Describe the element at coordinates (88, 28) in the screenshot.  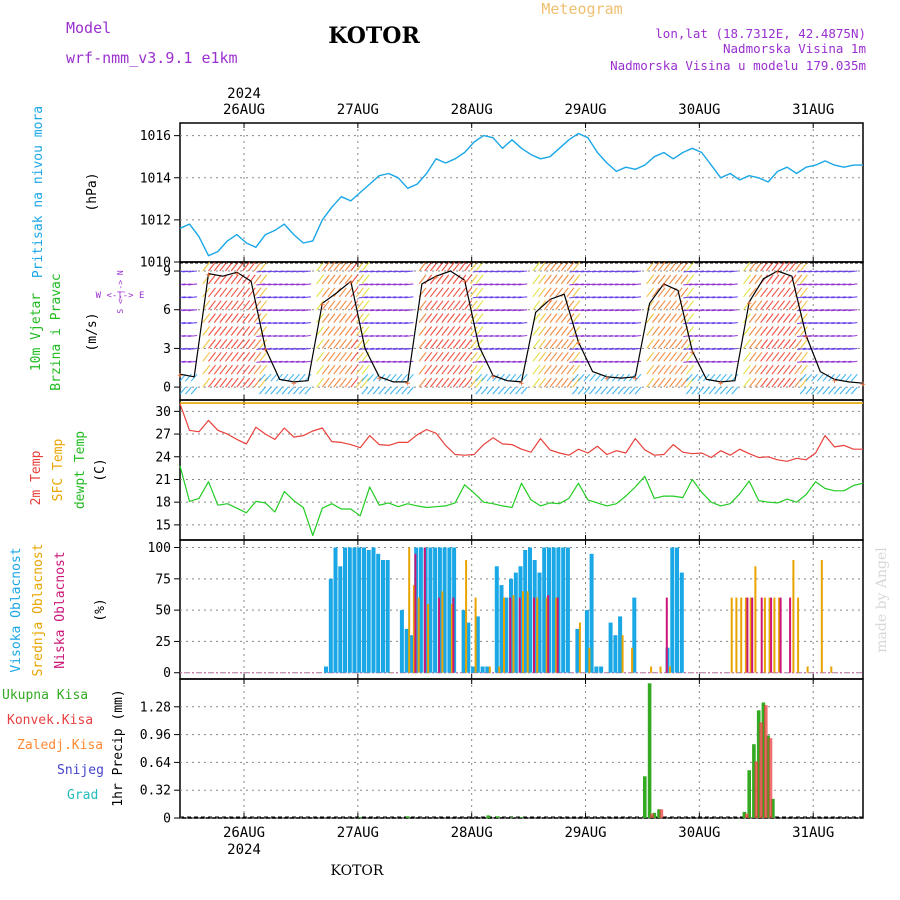
I see `model-label: Model` at that location.